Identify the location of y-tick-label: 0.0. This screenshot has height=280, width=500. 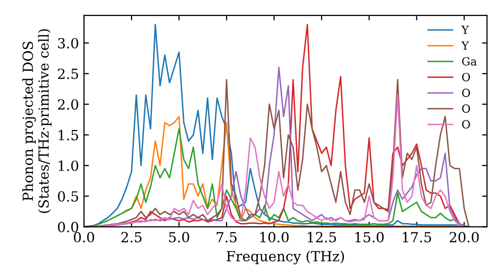
(68, 227).